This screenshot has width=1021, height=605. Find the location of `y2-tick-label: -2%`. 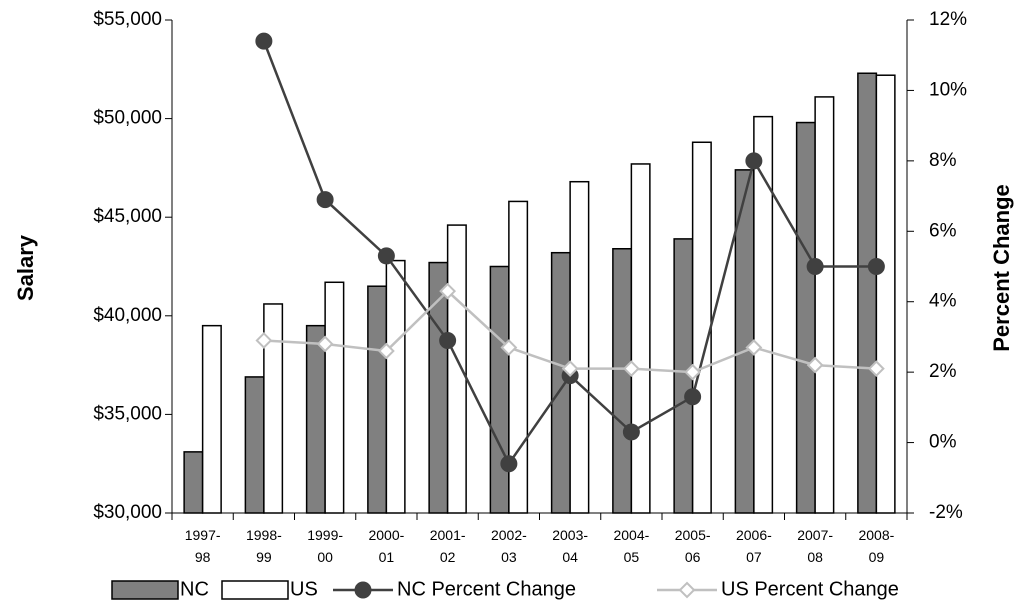

y2-tick-label: -2% is located at coordinates (946, 512).